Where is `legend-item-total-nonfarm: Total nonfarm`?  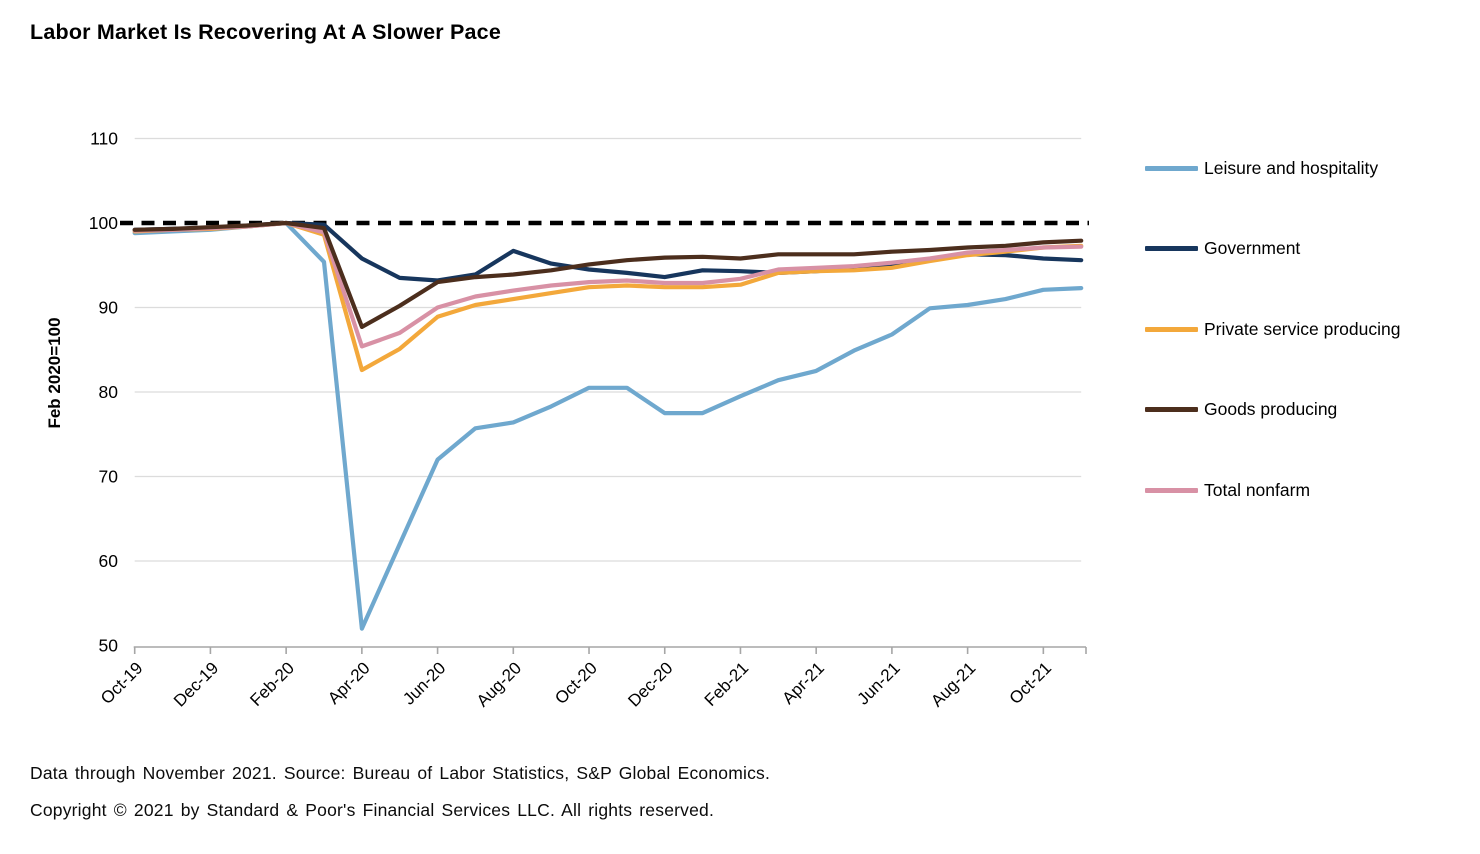
legend-item-total-nonfarm: Total nonfarm is located at coordinates (1310, 490).